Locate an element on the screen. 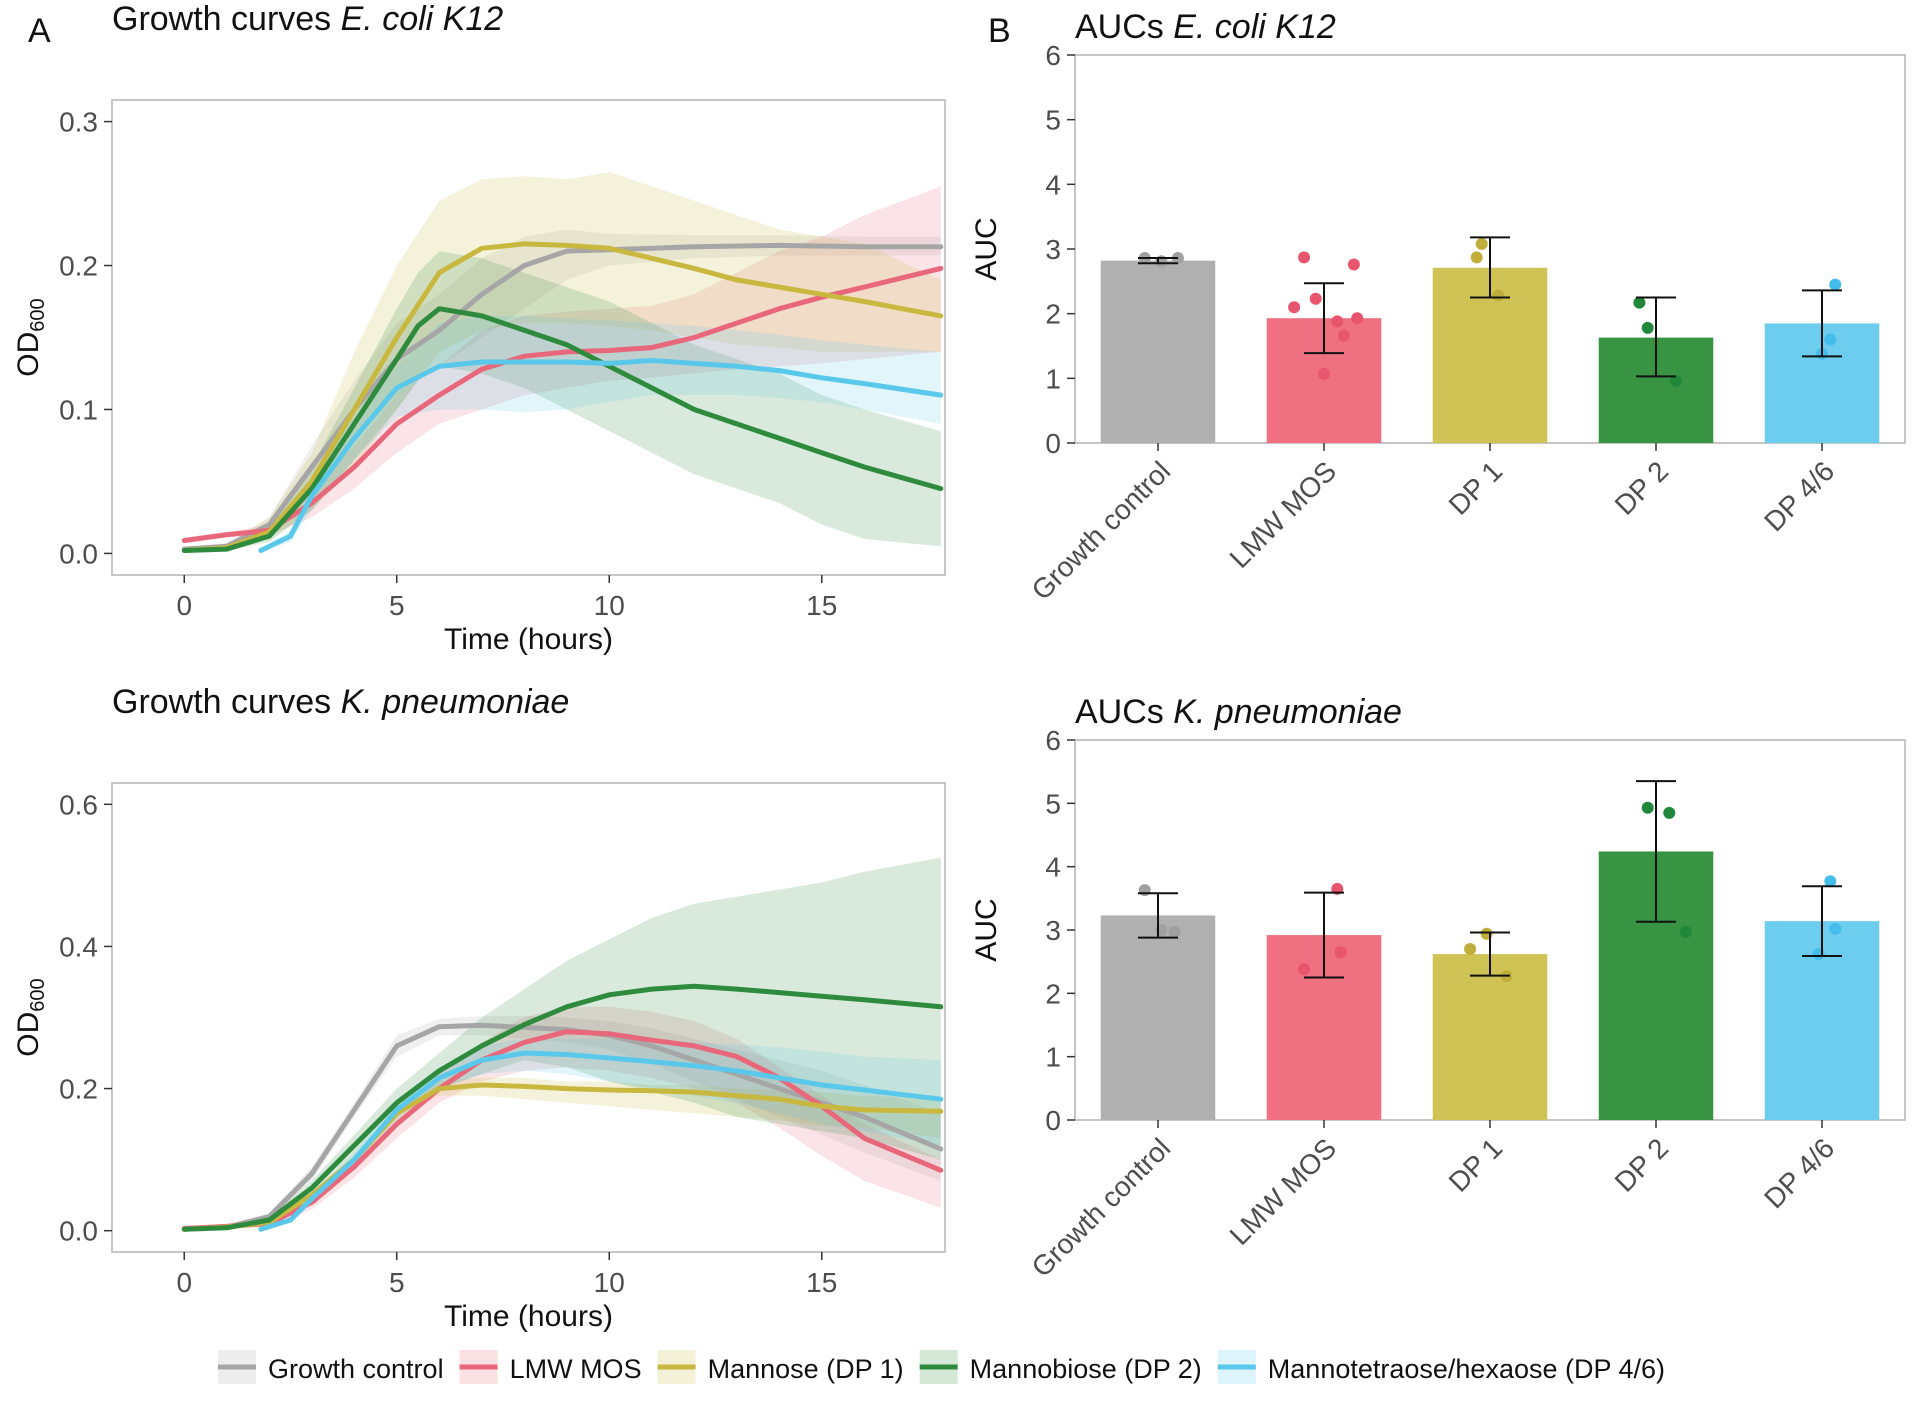 This screenshot has width=1912, height=1405. legend-item-growth-control: Growth control is located at coordinates (331, 1367).